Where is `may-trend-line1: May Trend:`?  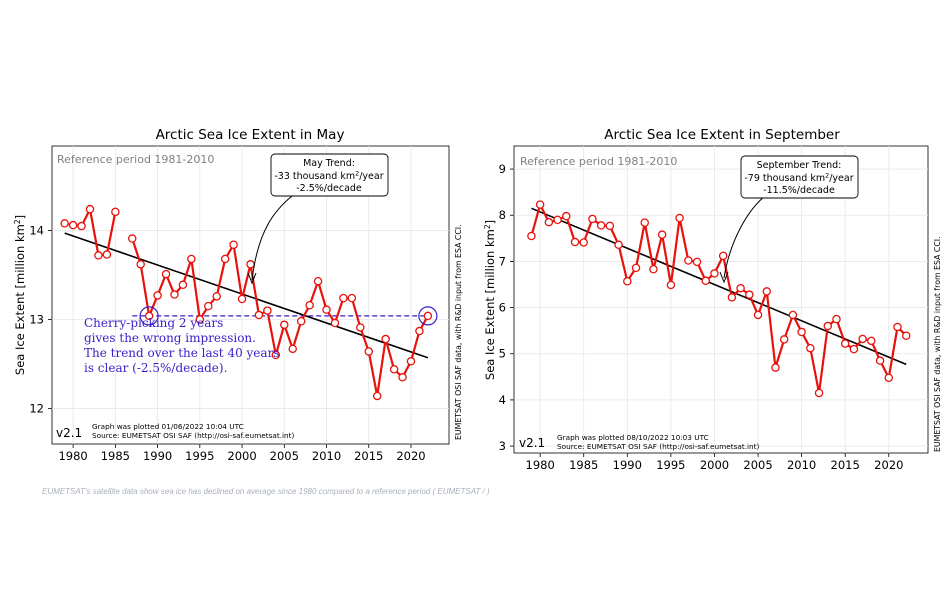
may-trend-line1: May Trend: is located at coordinates (329, 163).